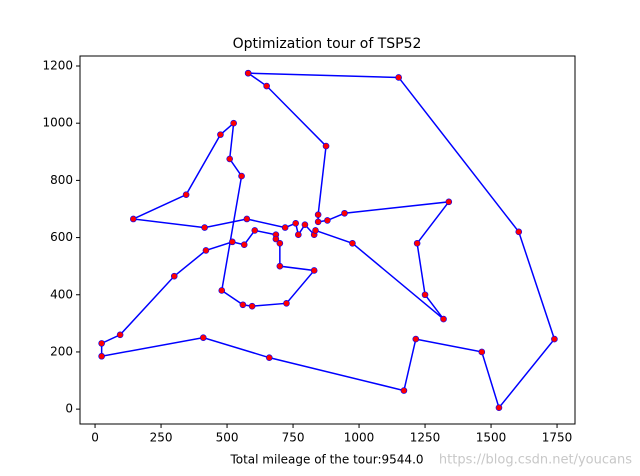 This screenshot has height=476, width=640. I want to click on x-tick-label: 1500, so click(491, 438).